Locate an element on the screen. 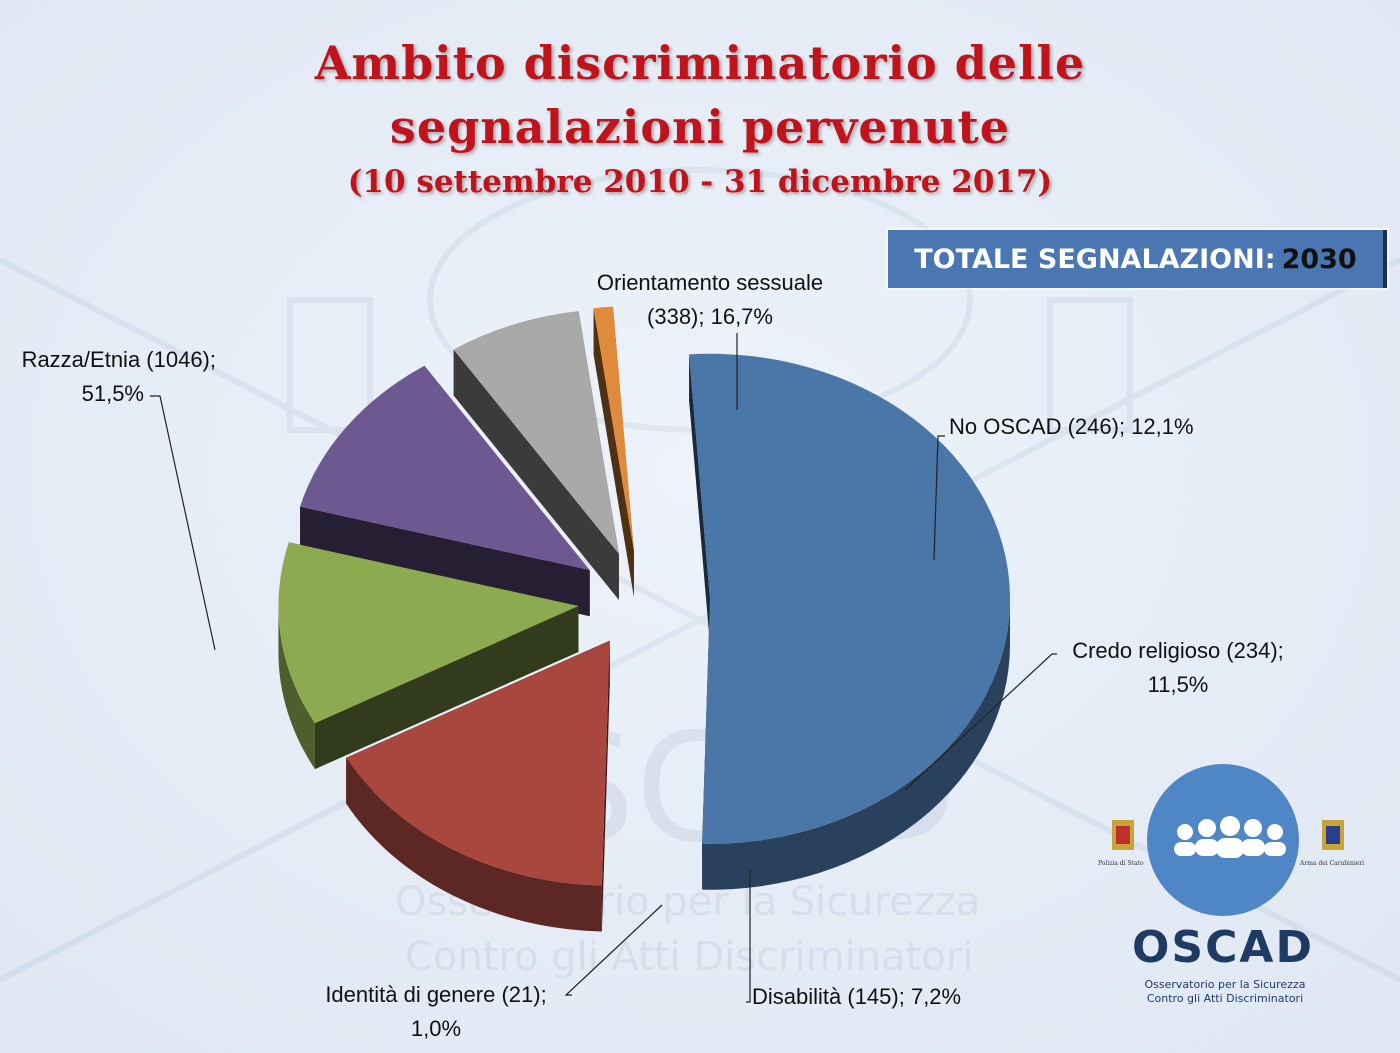 The height and width of the screenshot is (1053, 1400). slice-no-oscad is located at coordinates (428, 656).